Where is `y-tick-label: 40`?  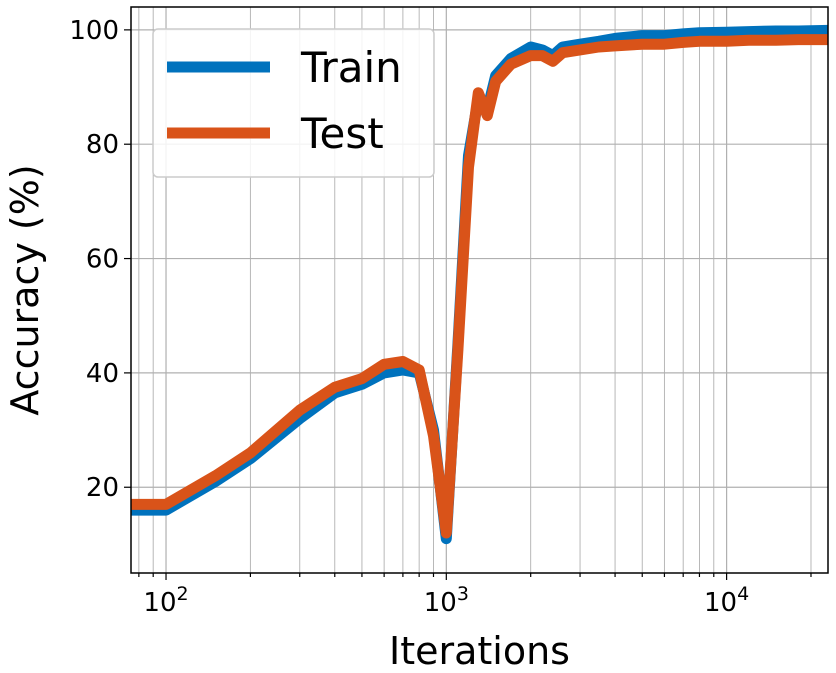 y-tick-label: 40 is located at coordinates (102, 374).